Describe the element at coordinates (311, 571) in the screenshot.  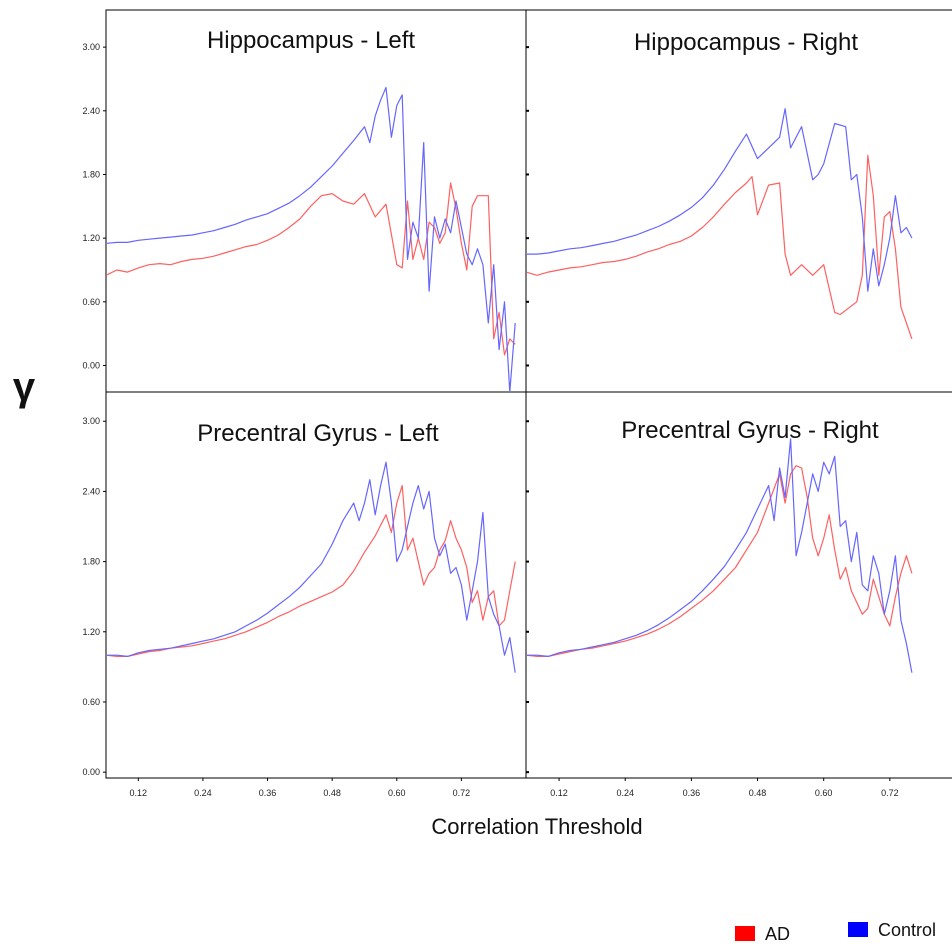
I see `series-line-ad-precentral-left` at that location.